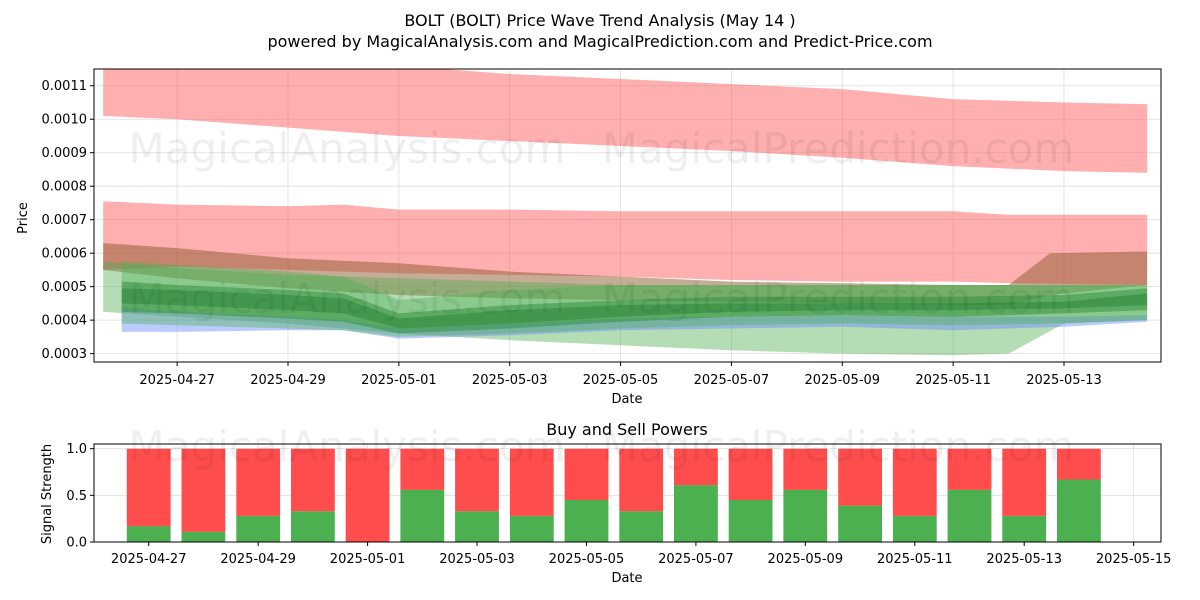 The image size is (1200, 600). I want to click on price-x-tick-label: 2025-05-03, so click(510, 380).